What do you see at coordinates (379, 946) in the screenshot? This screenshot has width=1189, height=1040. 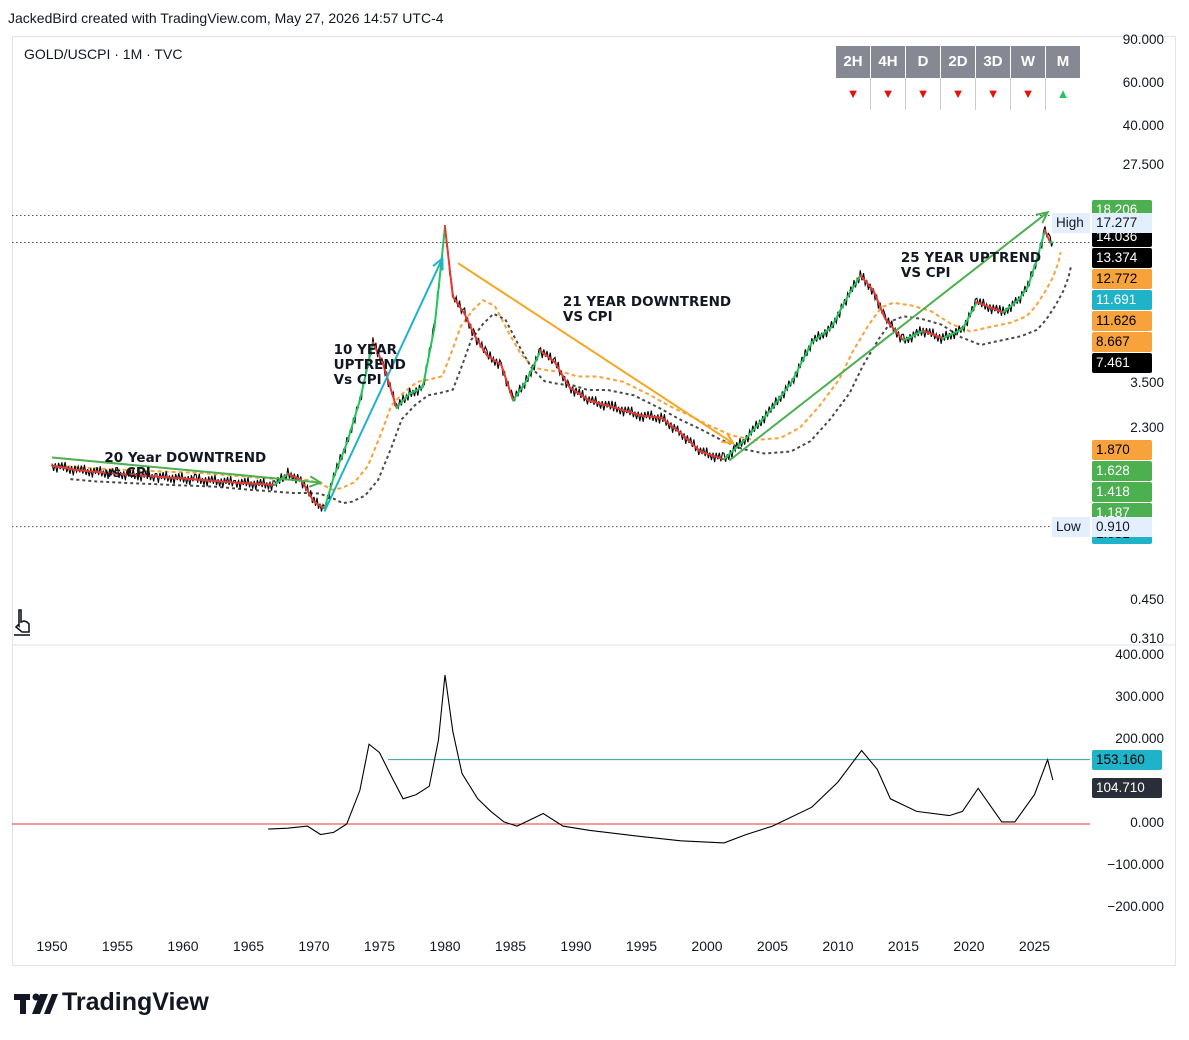 I see `x-axis-tick-label: 1975` at bounding box center [379, 946].